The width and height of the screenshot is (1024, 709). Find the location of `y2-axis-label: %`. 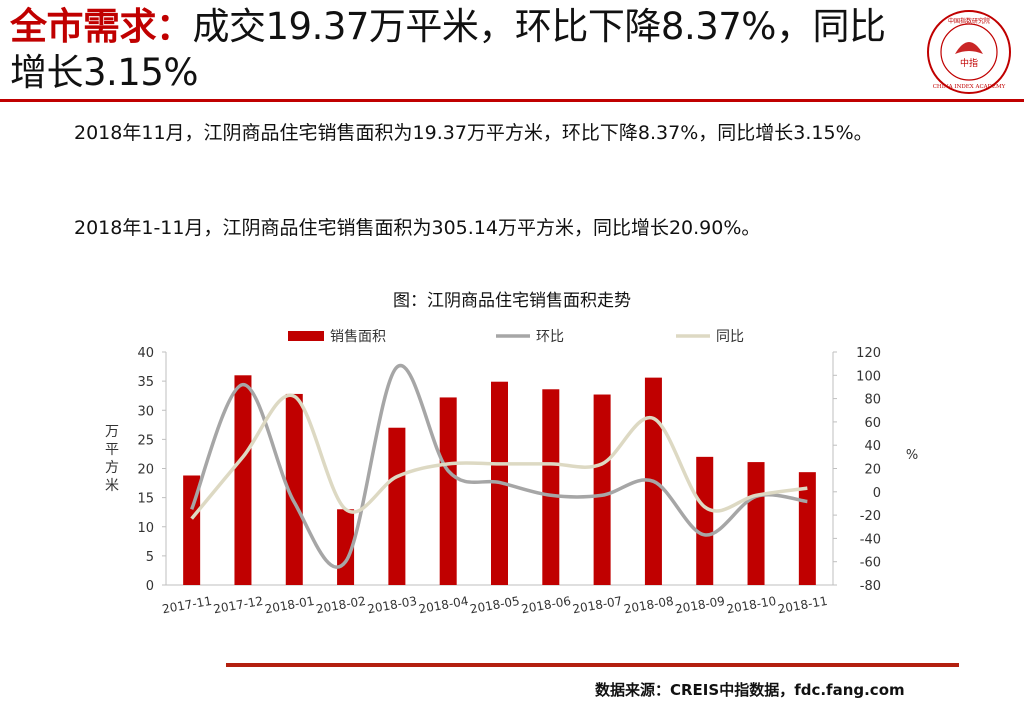

y2-axis-label: % is located at coordinates (912, 455).